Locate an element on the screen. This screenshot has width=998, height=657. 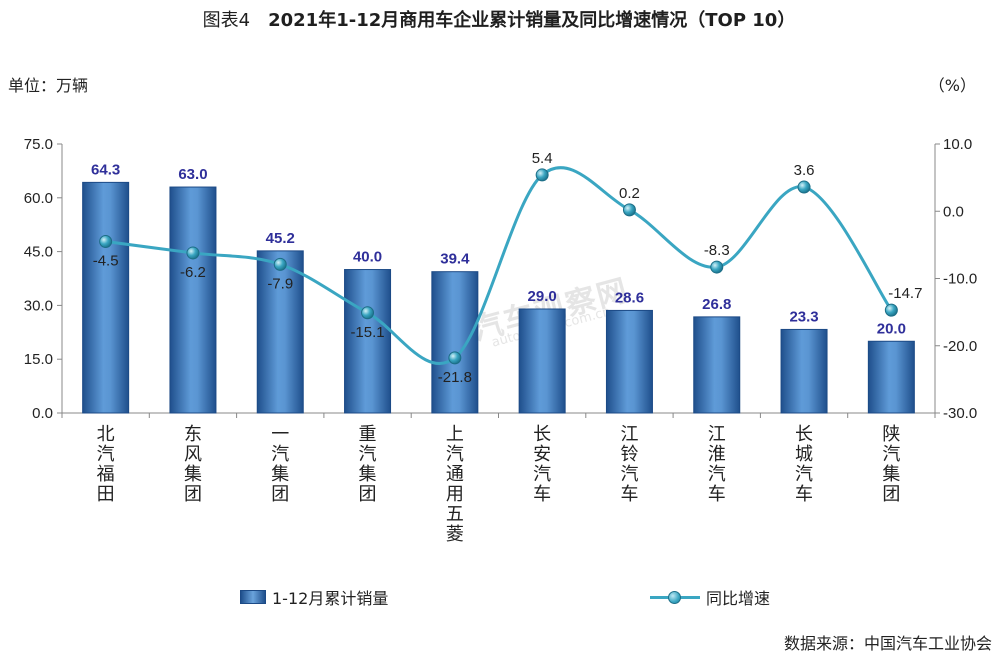
growth-value-label: -14.7 is located at coordinates (905, 293).